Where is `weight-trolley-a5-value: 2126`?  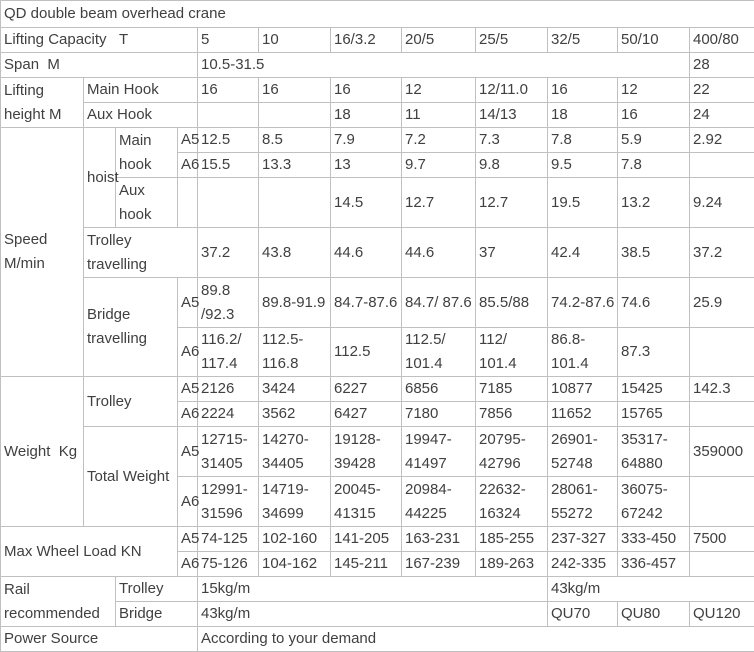
weight-trolley-a5-value: 2126 is located at coordinates (228, 389).